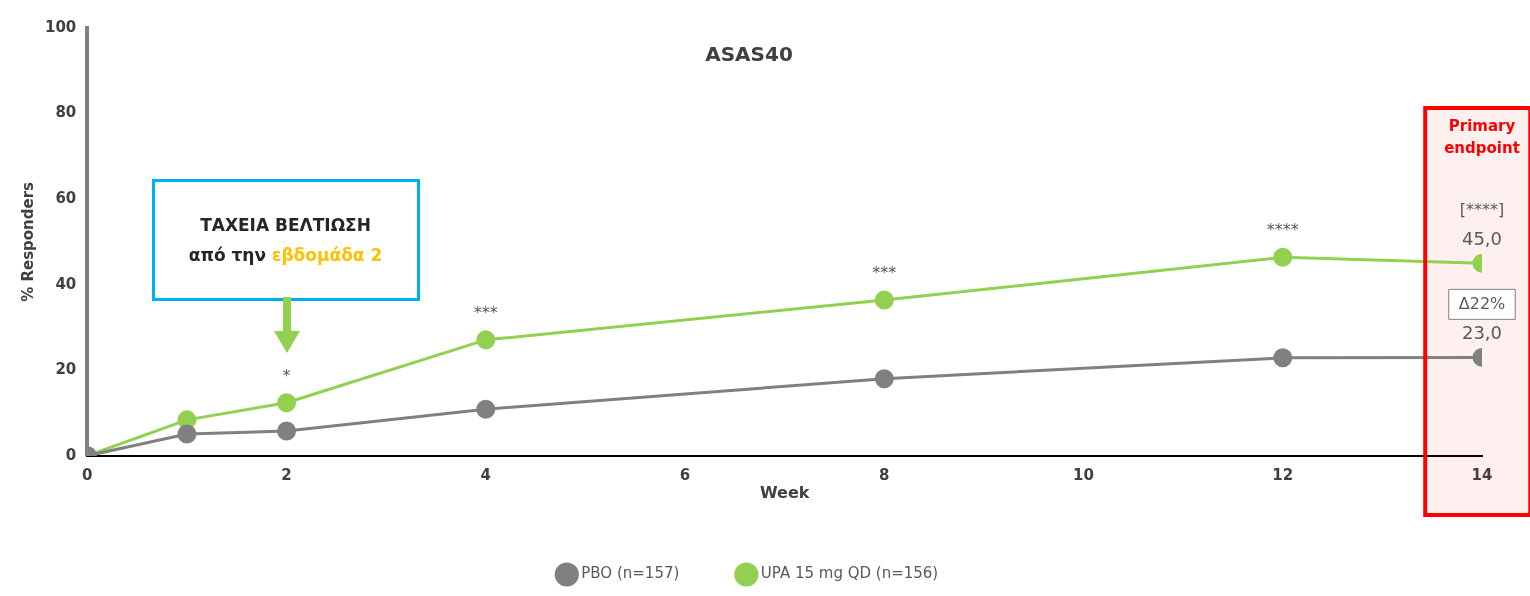 The height and width of the screenshot is (596, 1530). What do you see at coordinates (71, 454) in the screenshot?
I see `y-tick-label: 0` at bounding box center [71, 454].